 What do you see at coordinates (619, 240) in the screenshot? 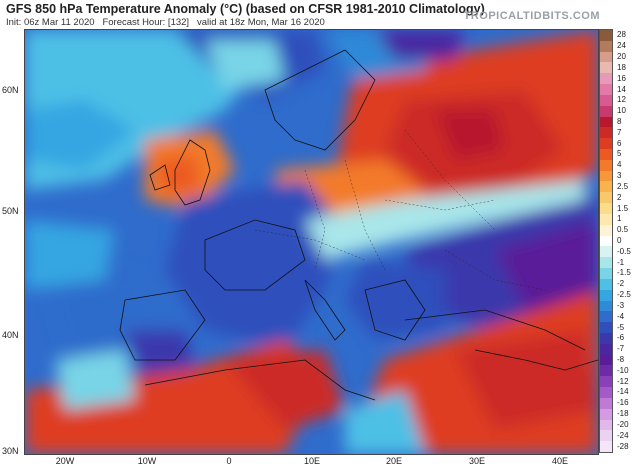
I see `colorbar-label: 0` at bounding box center [619, 240].